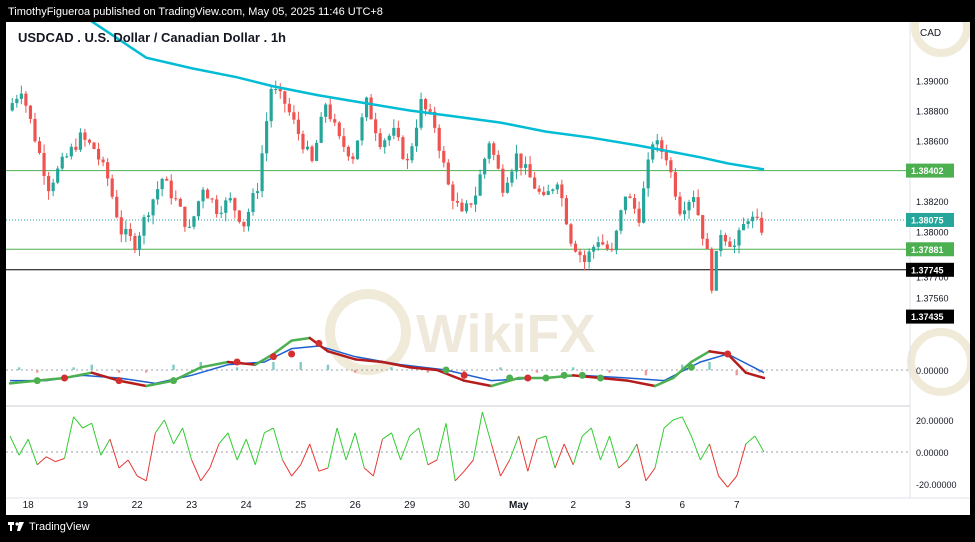 The height and width of the screenshot is (542, 975). What do you see at coordinates (927, 270) in the screenshot?
I see `price-label: 1.37745` at bounding box center [927, 270].